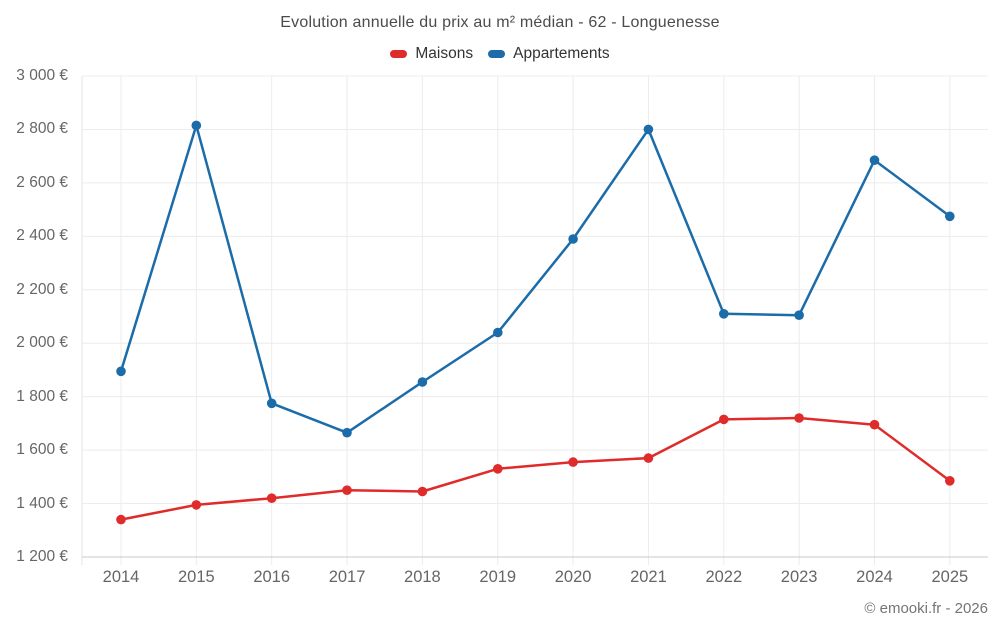 The height and width of the screenshot is (625, 1000). I want to click on data-point-maisons-2025, so click(950, 481).